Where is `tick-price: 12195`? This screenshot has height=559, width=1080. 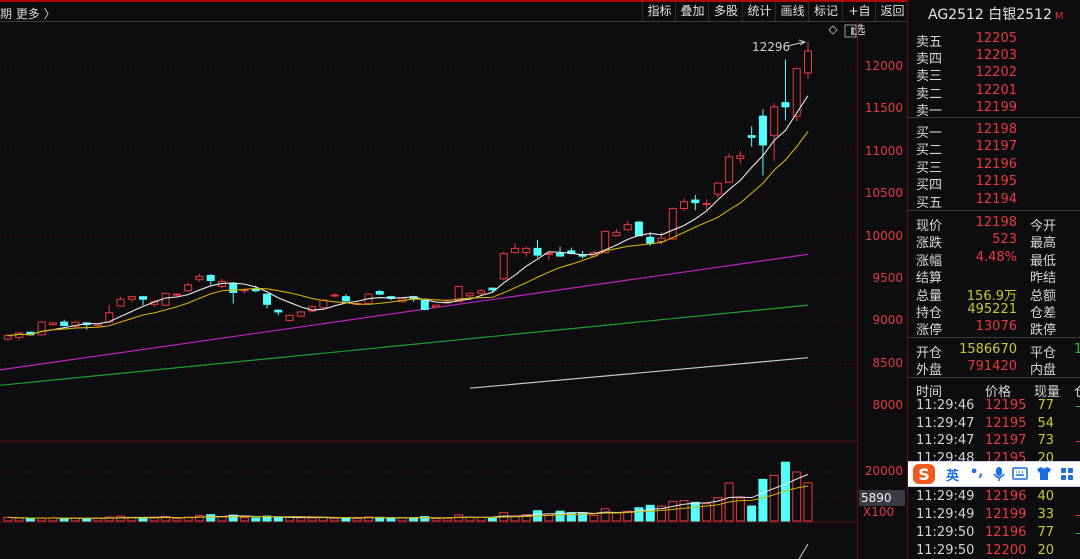 tick-price: 12195 is located at coordinates (1006, 405).